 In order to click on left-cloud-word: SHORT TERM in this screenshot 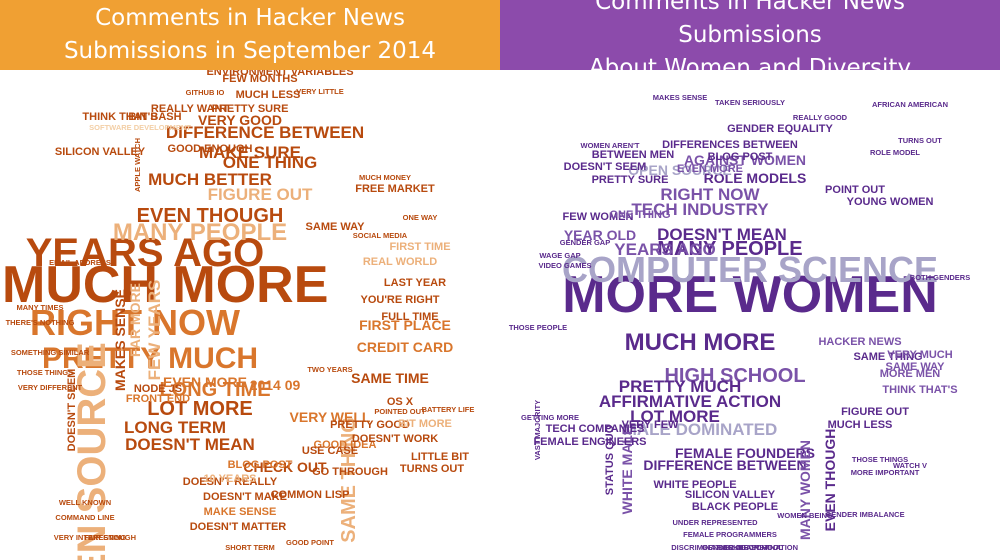, I will do `click(250, 547)`.